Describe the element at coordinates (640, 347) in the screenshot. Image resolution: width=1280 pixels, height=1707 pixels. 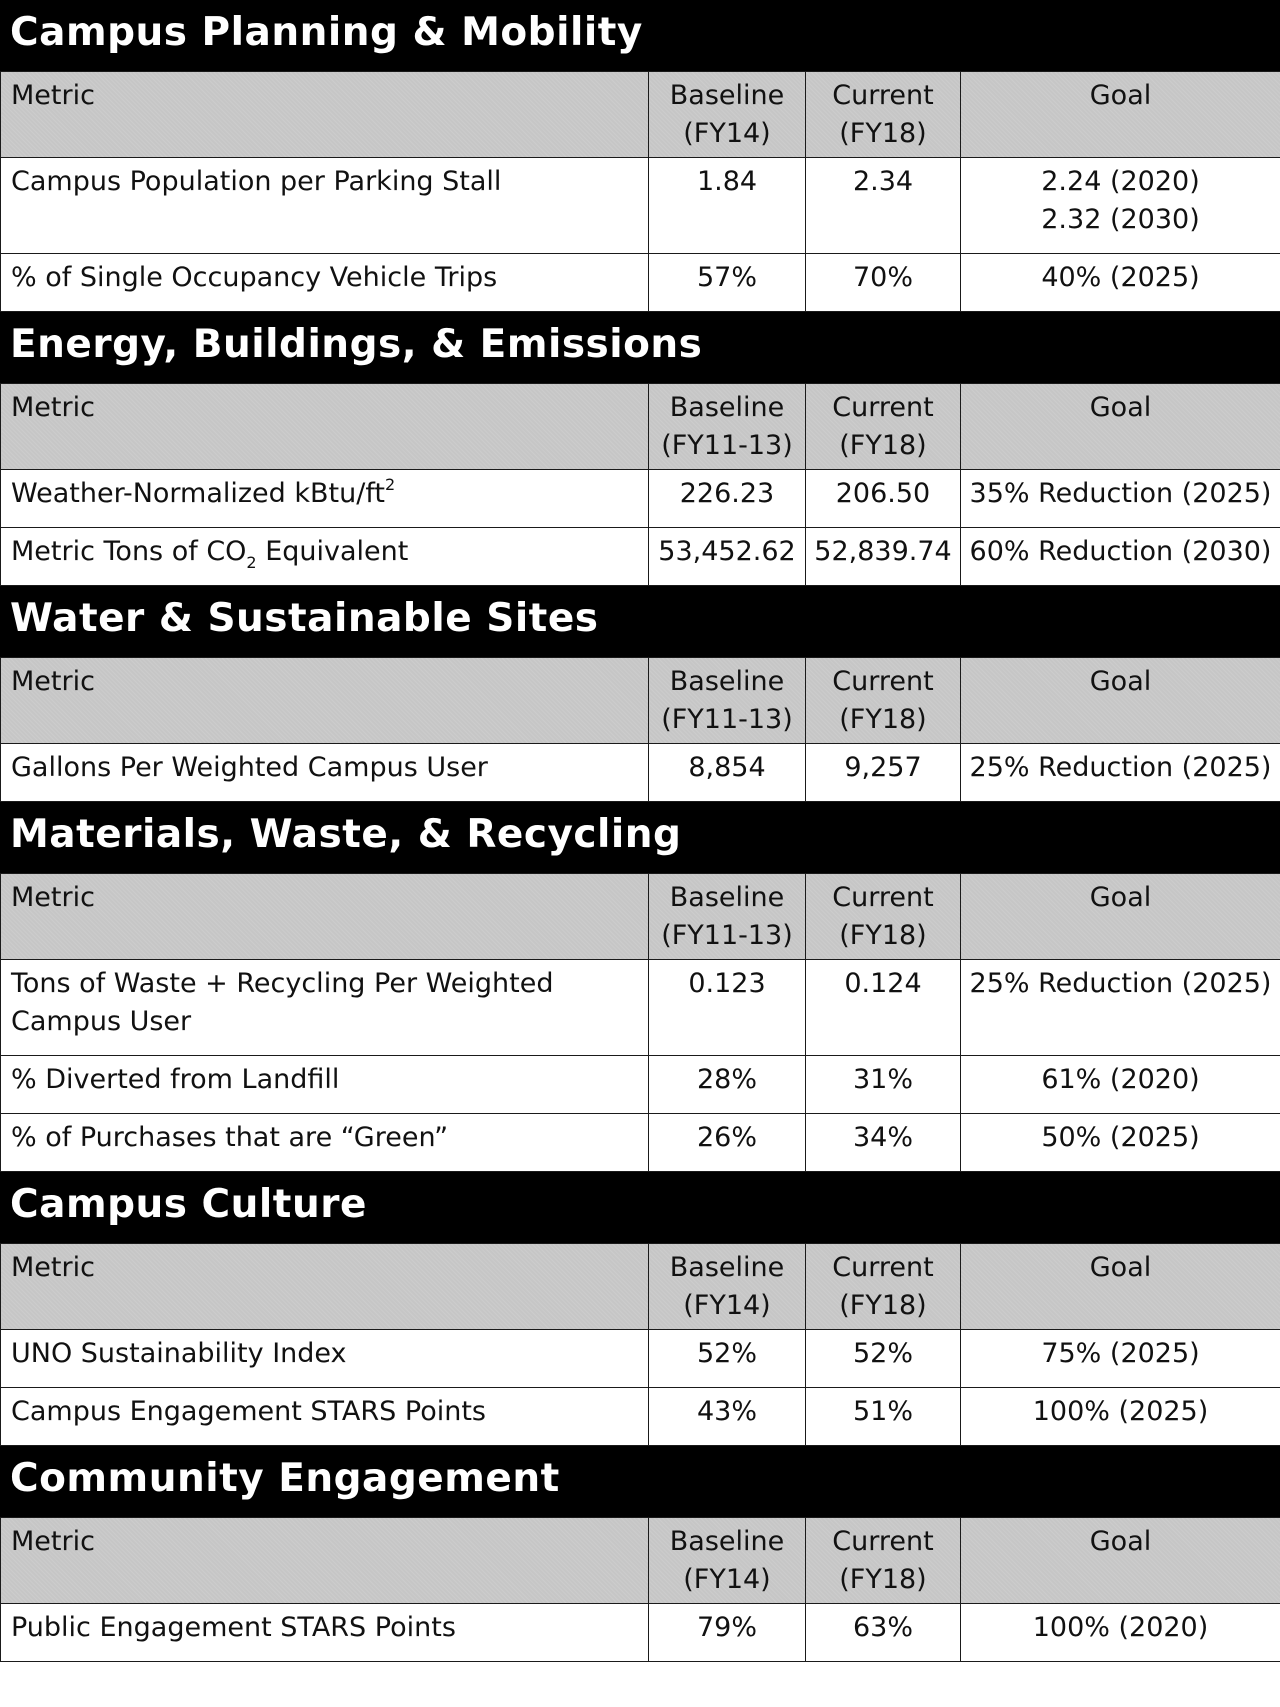
I see `section-title: Energy, Buildings, & Emissions` at that location.